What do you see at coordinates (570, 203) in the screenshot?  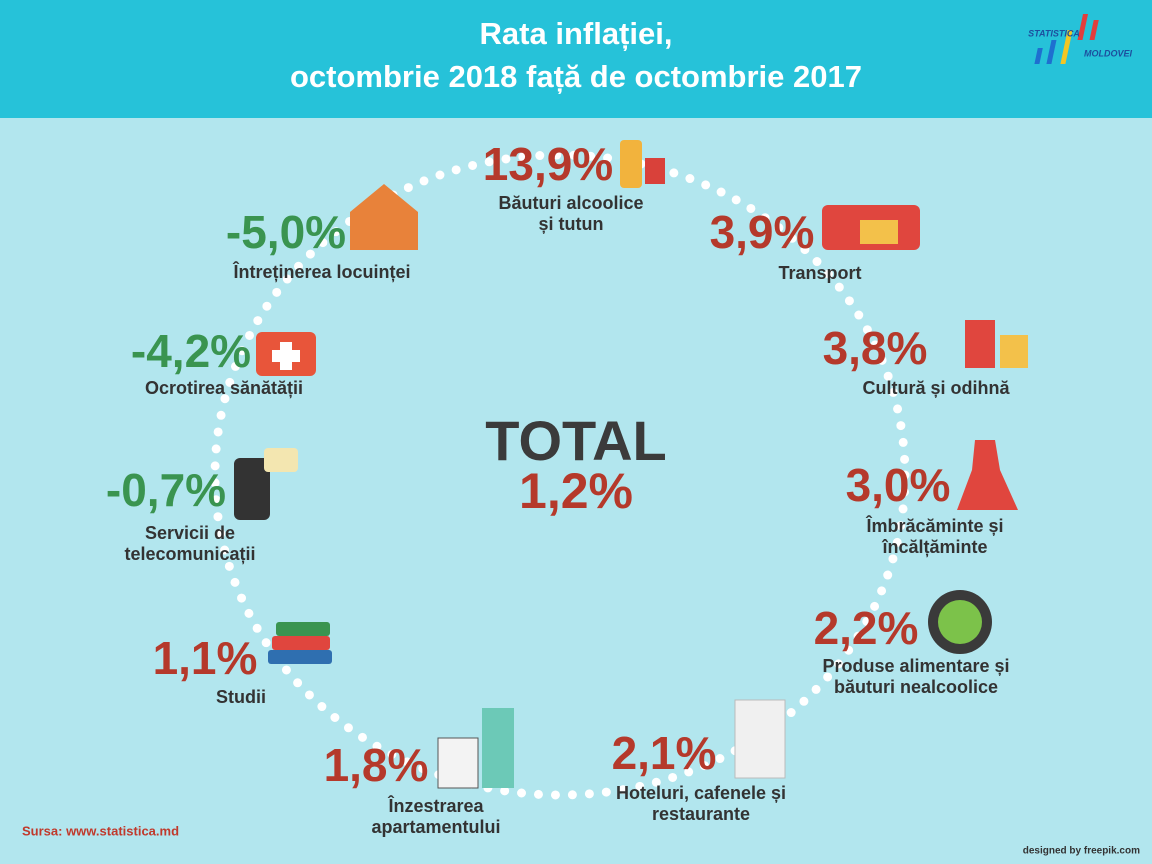 I see `category-label: Băuturi alcoolice` at bounding box center [570, 203].